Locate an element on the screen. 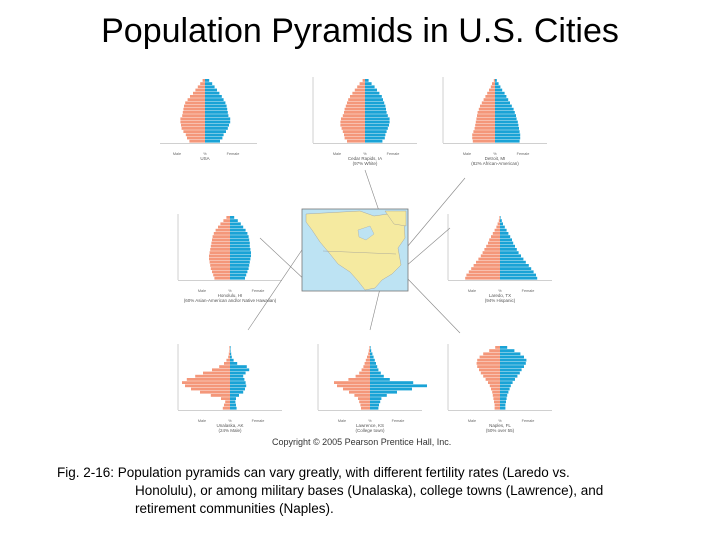 The image size is (720, 540). axis-side-label: Male is located at coordinates (472, 291).